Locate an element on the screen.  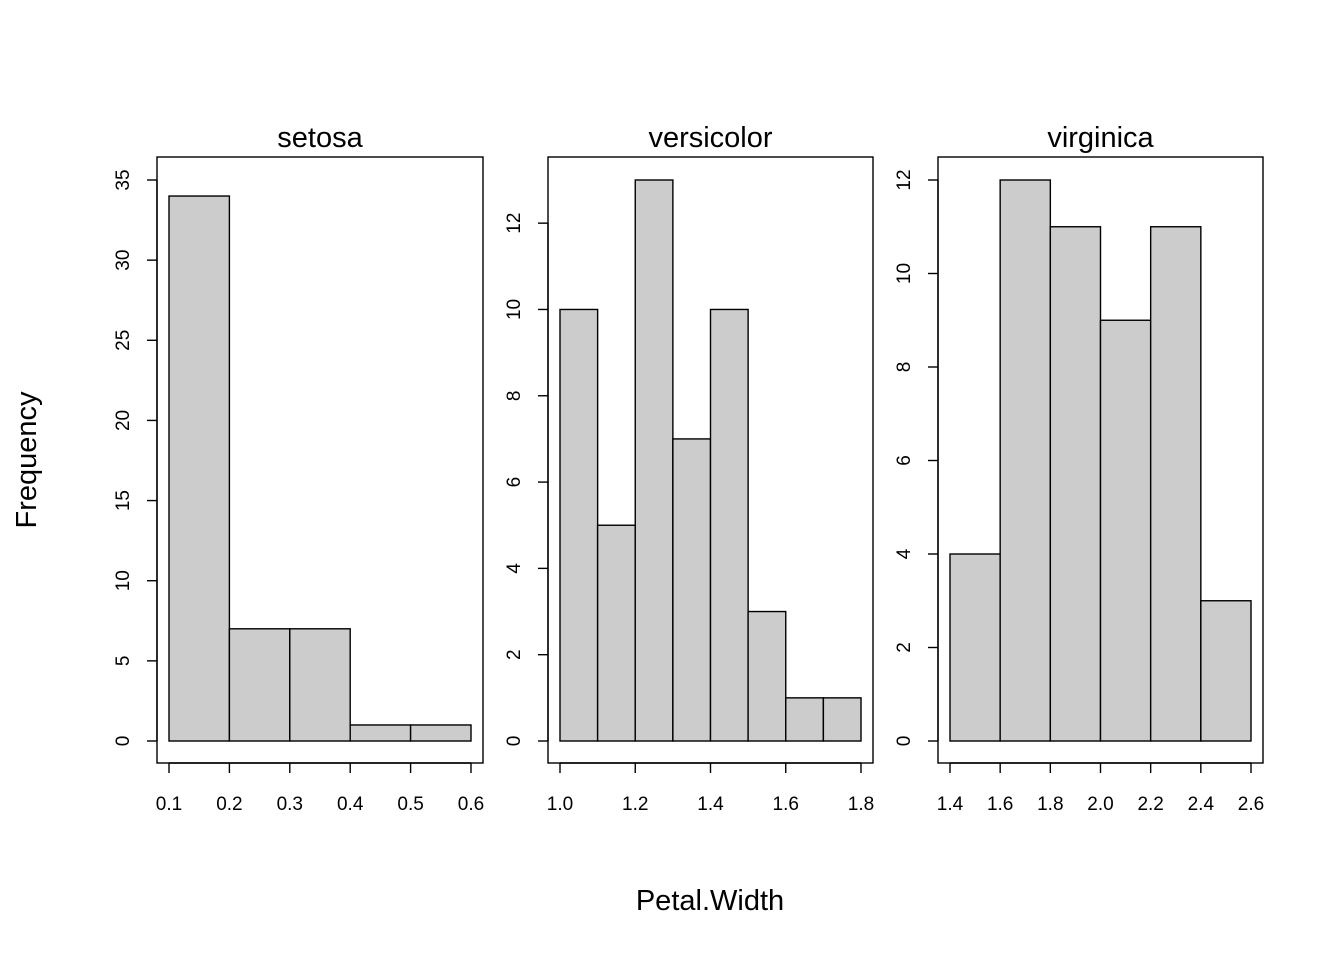
x-tick-label: 0.6 is located at coordinates (471, 804).